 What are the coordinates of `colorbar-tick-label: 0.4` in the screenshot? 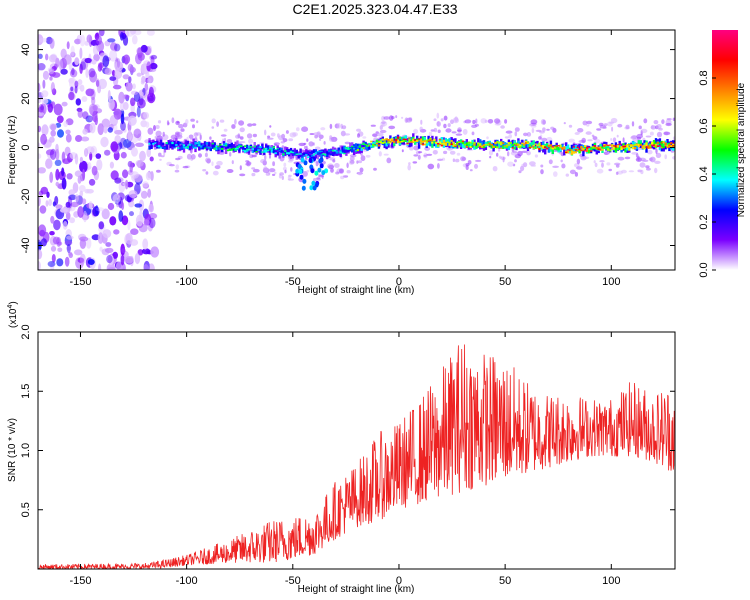 It's located at (704, 173).